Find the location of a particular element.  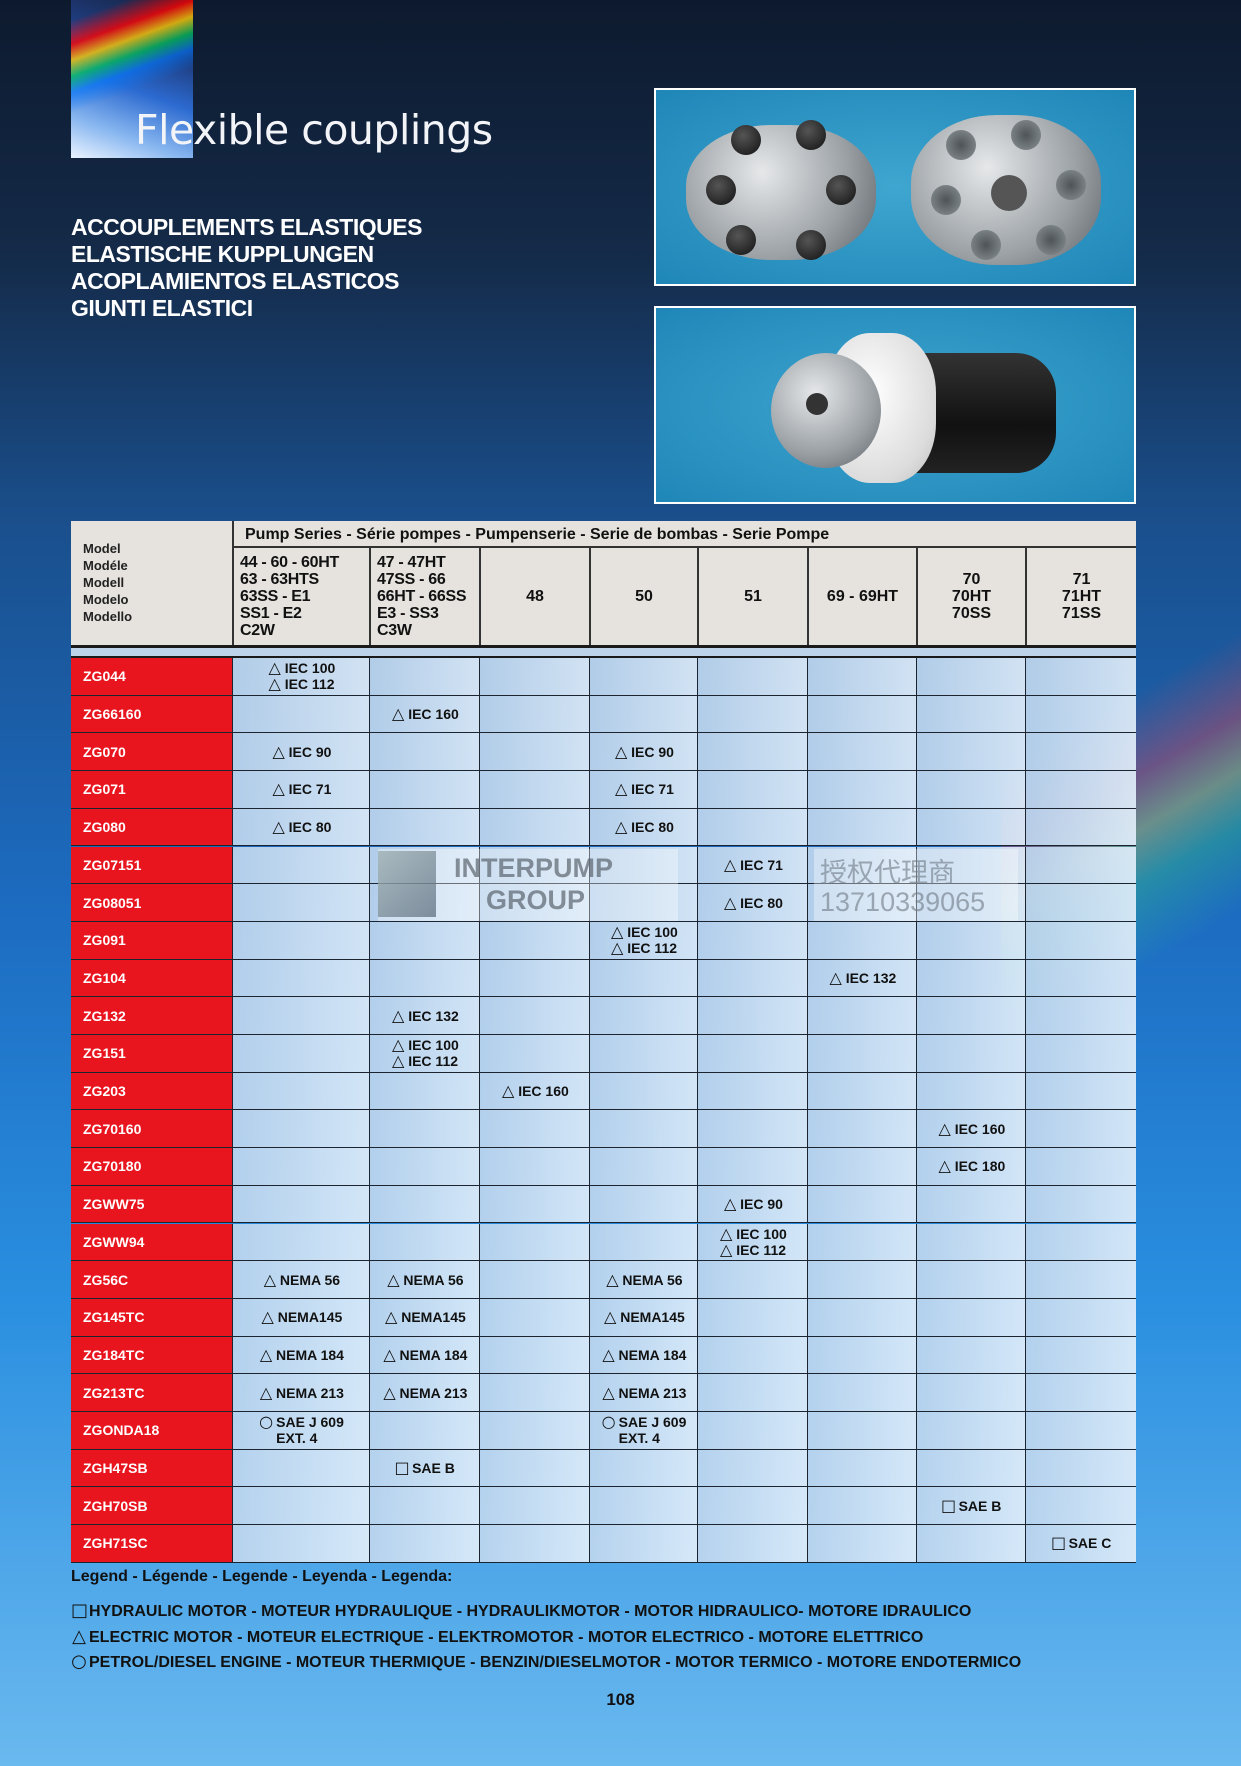

table-row: ZG070 △ IEC 90 △ IEC 90 is located at coordinates (603, 752).